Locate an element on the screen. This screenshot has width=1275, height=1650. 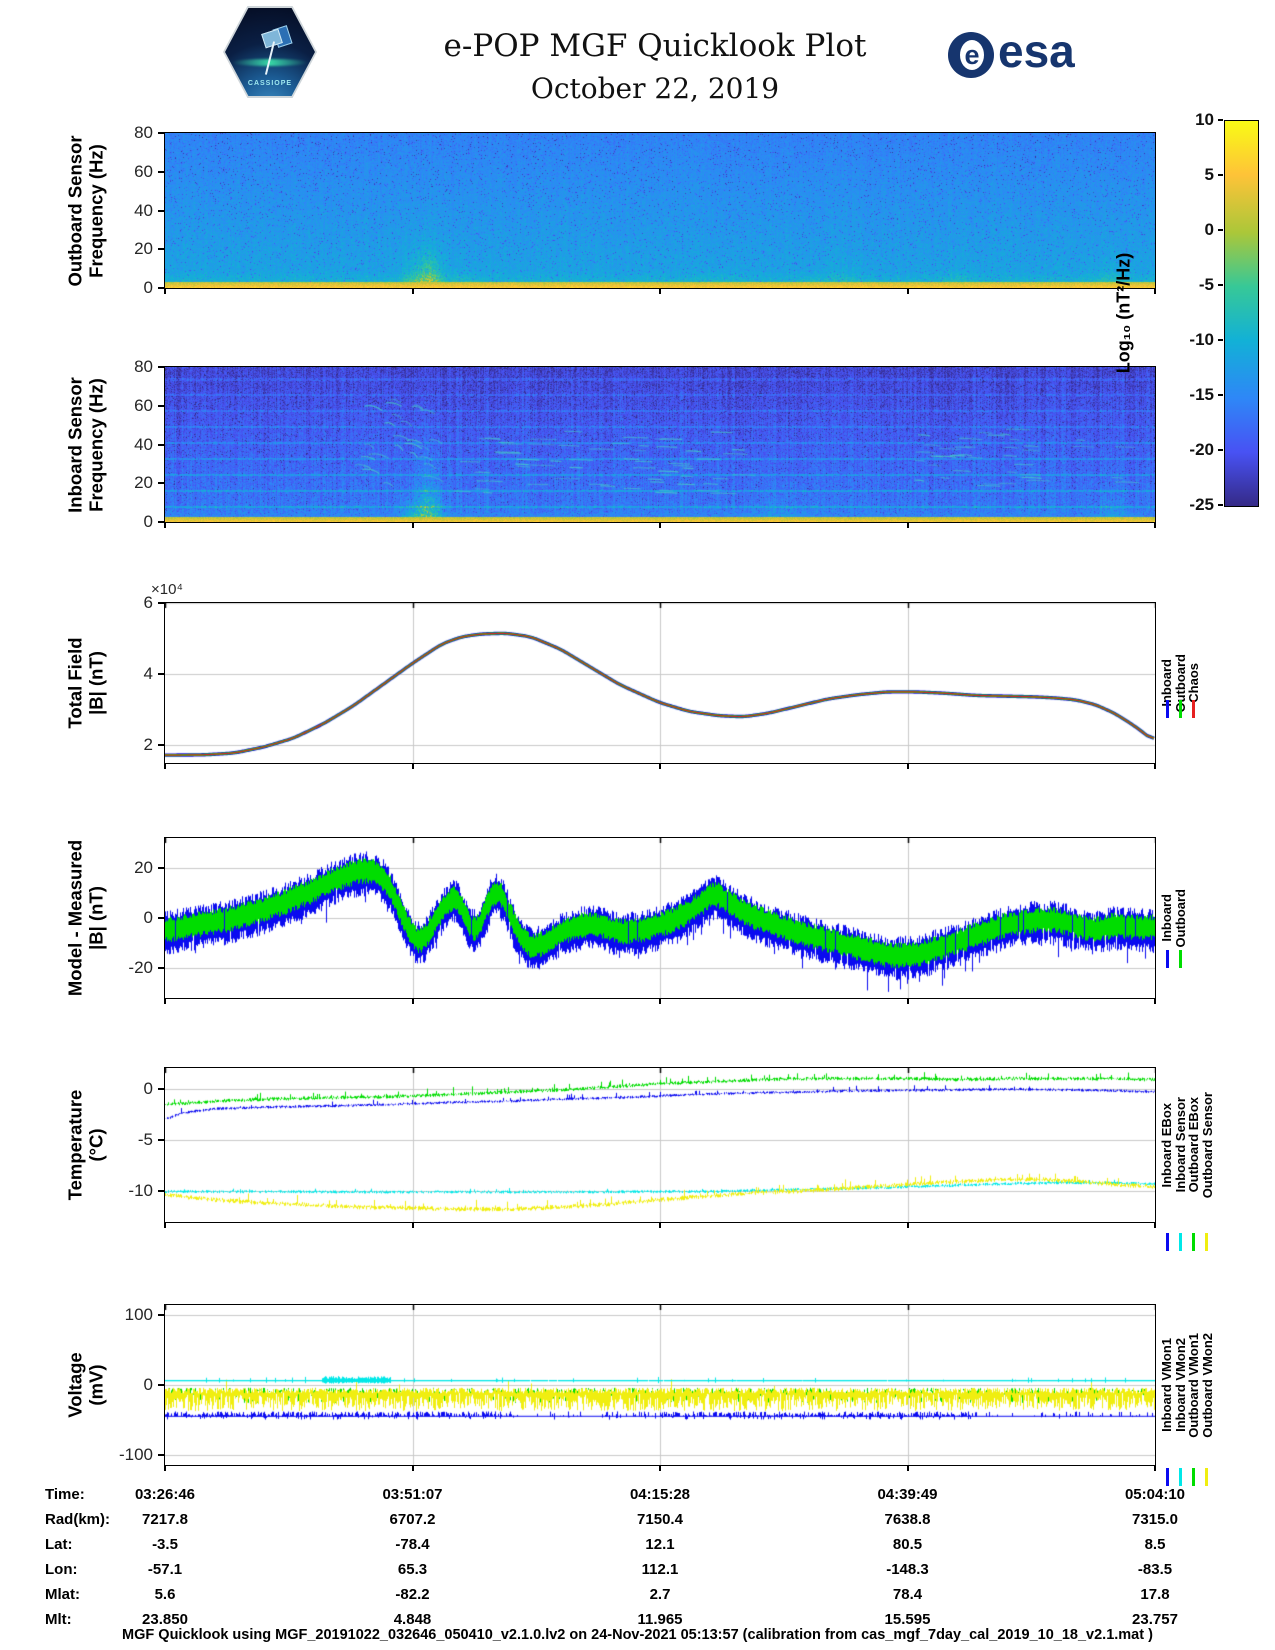
ylabel-total_field: Total Field |B| (nT) is located at coordinates (85, 683).